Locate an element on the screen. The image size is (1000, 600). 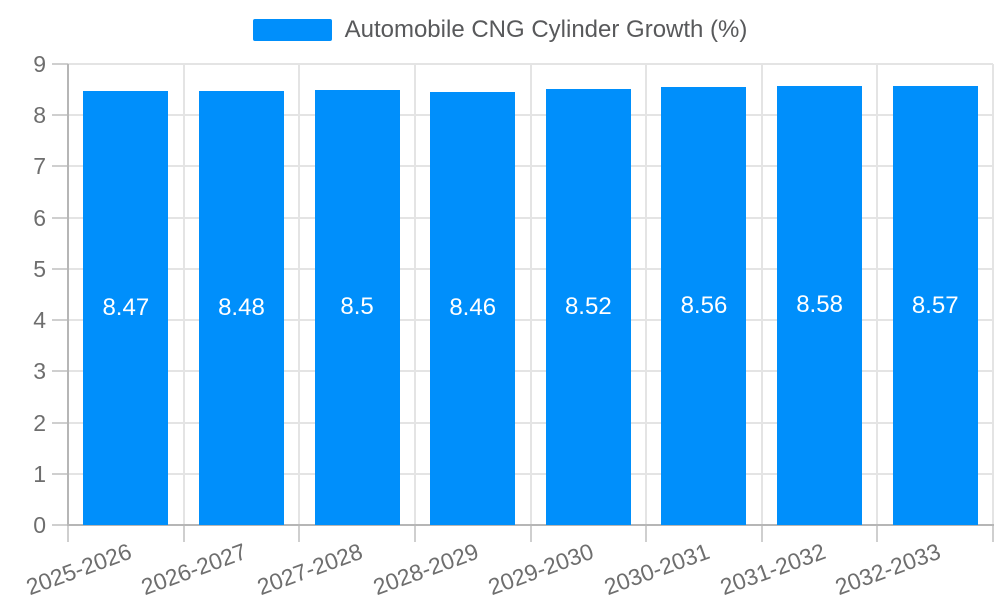
bar-value-label: 8.52 is located at coordinates (588, 306).